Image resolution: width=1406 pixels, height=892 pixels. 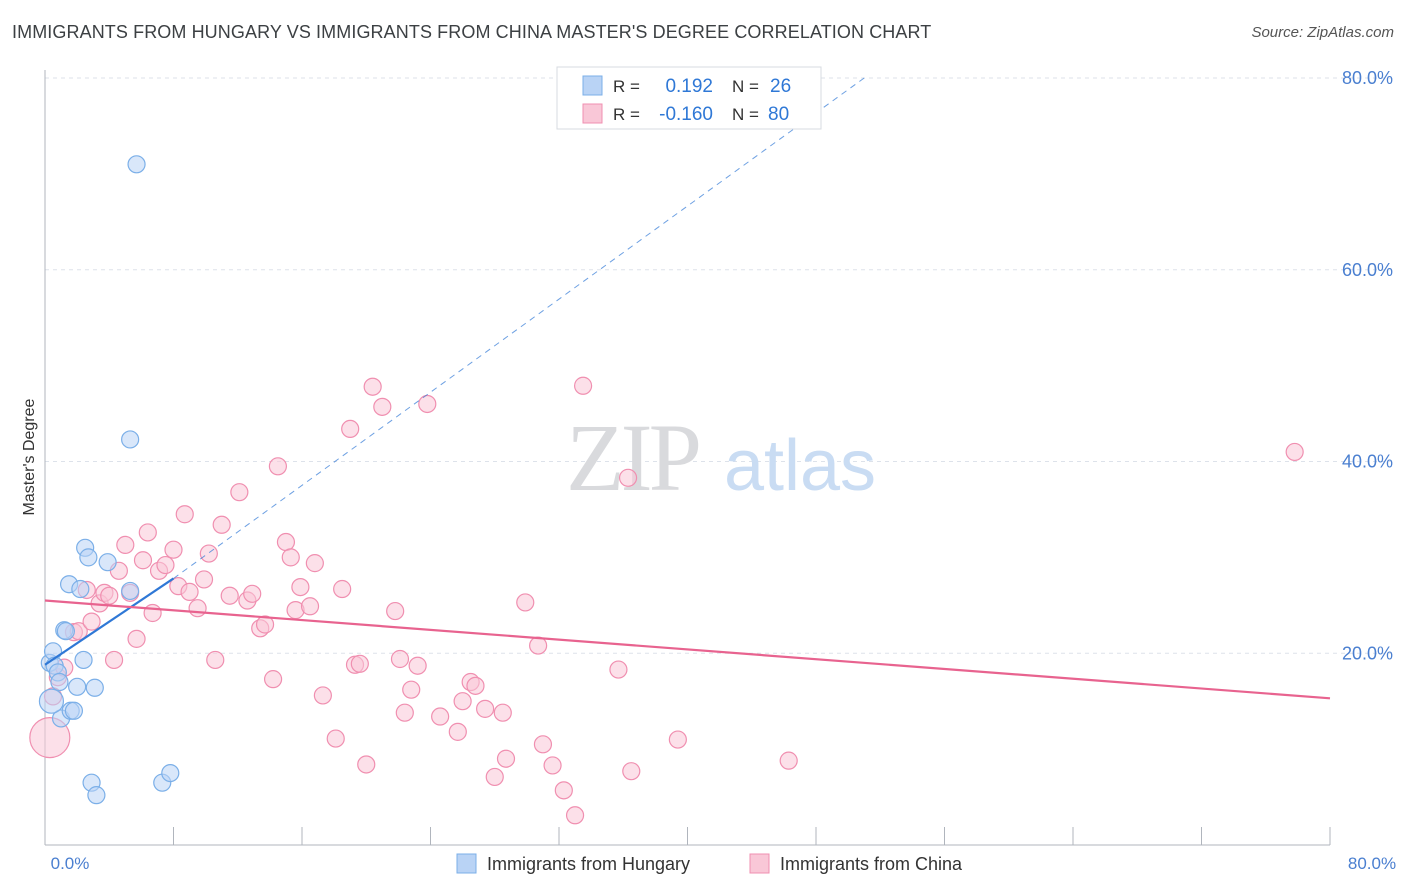 What do you see at coordinates (592, 113) in the screenshot?
I see `china-swatch` at bounding box center [592, 113].